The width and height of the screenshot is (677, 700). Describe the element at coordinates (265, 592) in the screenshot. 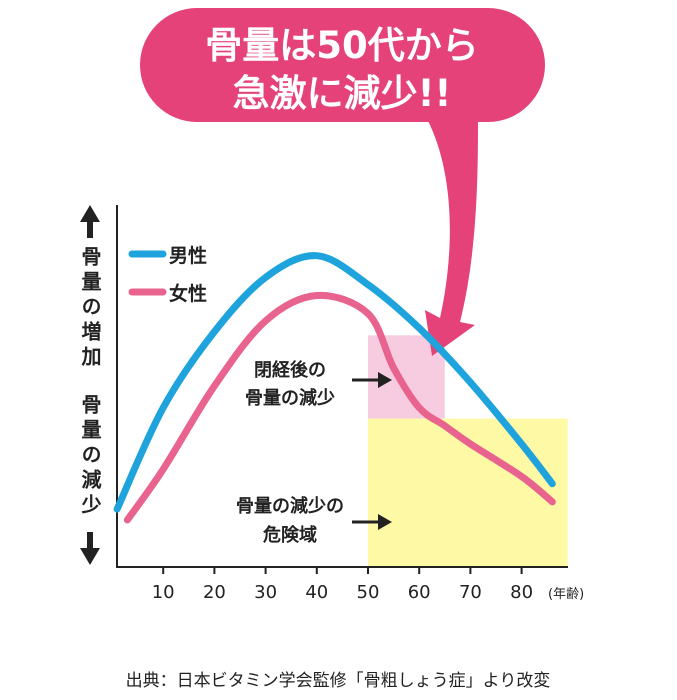

I see `x-tick-label: 30` at that location.